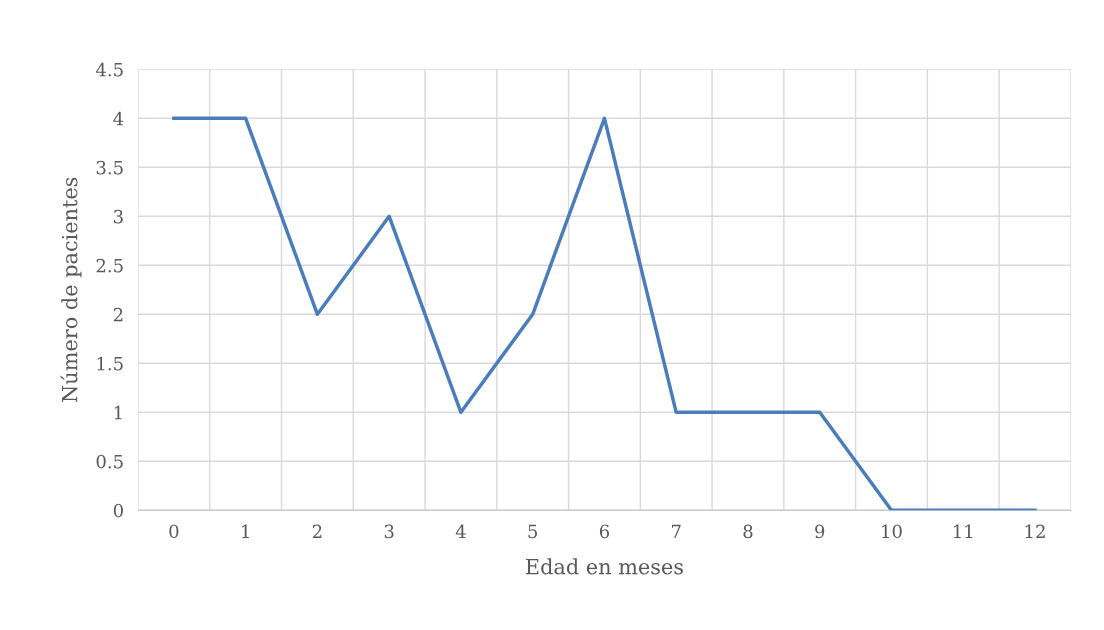 This screenshot has height=630, width=1104. Describe the element at coordinates (676, 531) in the screenshot. I see `x-tick-label: 7` at that location.